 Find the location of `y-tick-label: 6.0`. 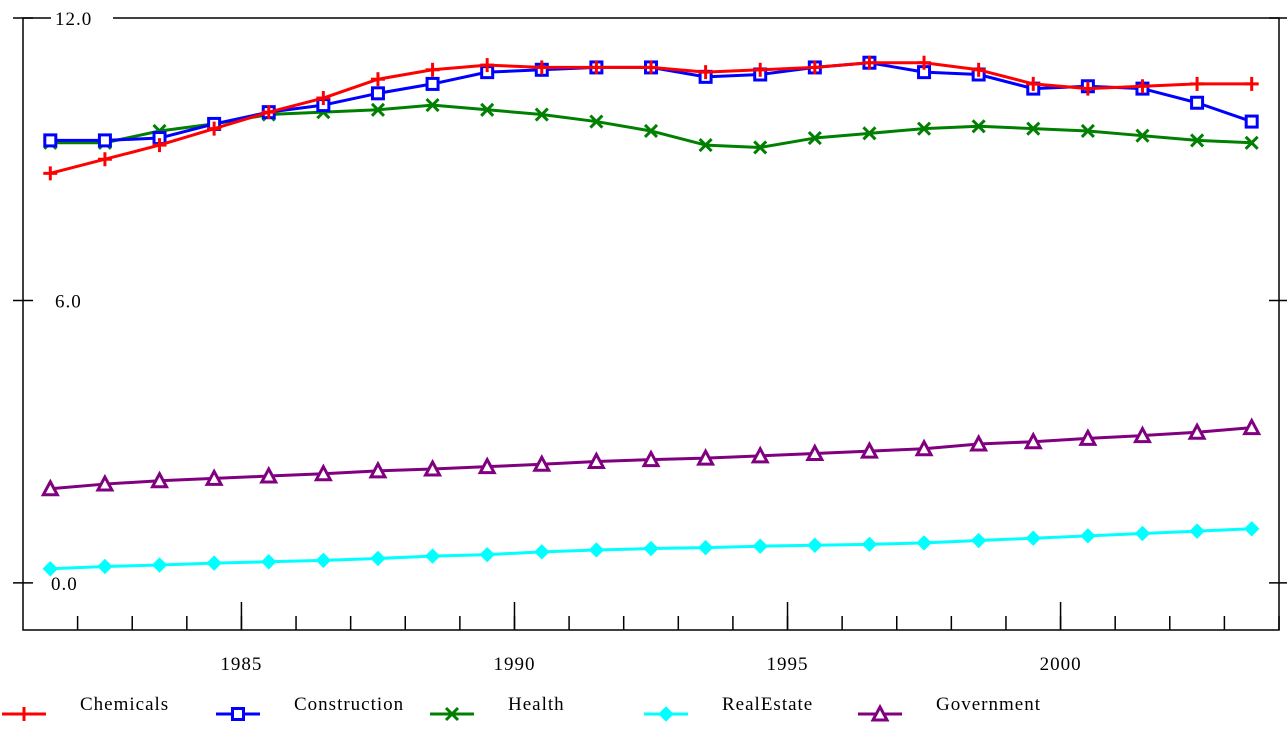

y-tick-label: 6.0 is located at coordinates (68, 301).